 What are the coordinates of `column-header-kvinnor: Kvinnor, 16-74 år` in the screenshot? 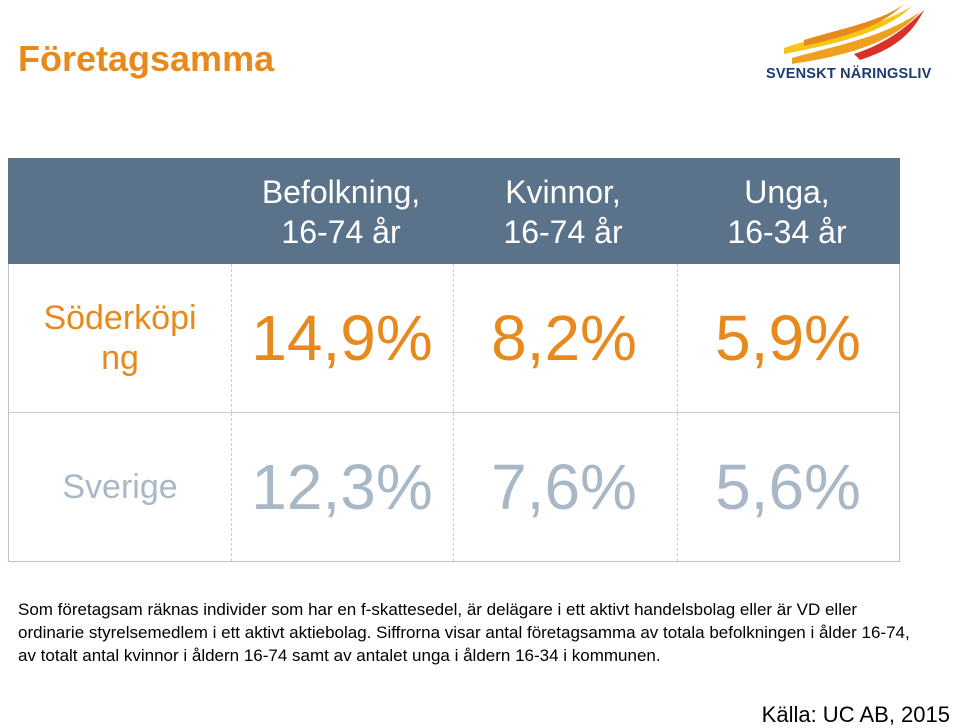 It's located at (563, 212).